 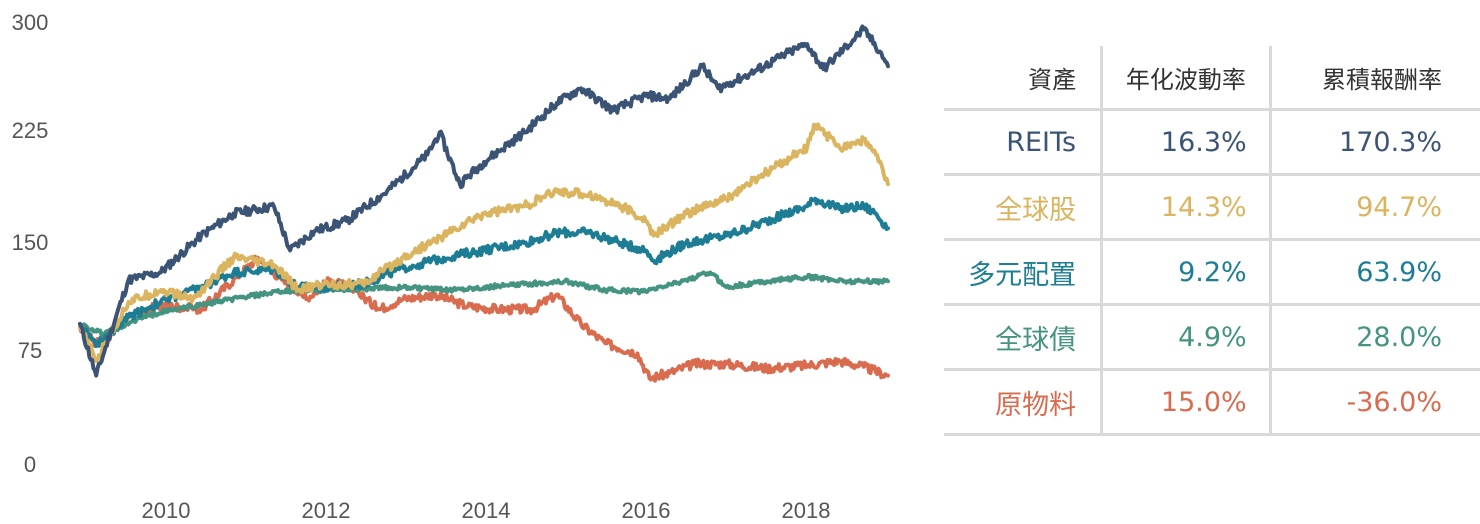 I want to click on asset-name: 全球債, so click(x=1023, y=337).